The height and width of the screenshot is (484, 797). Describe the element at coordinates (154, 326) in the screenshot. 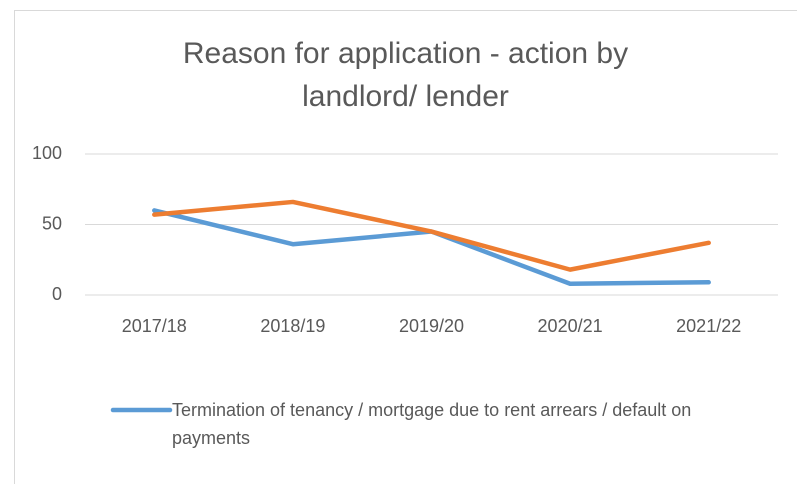

I see `x-tick-label: 2017/18` at that location.